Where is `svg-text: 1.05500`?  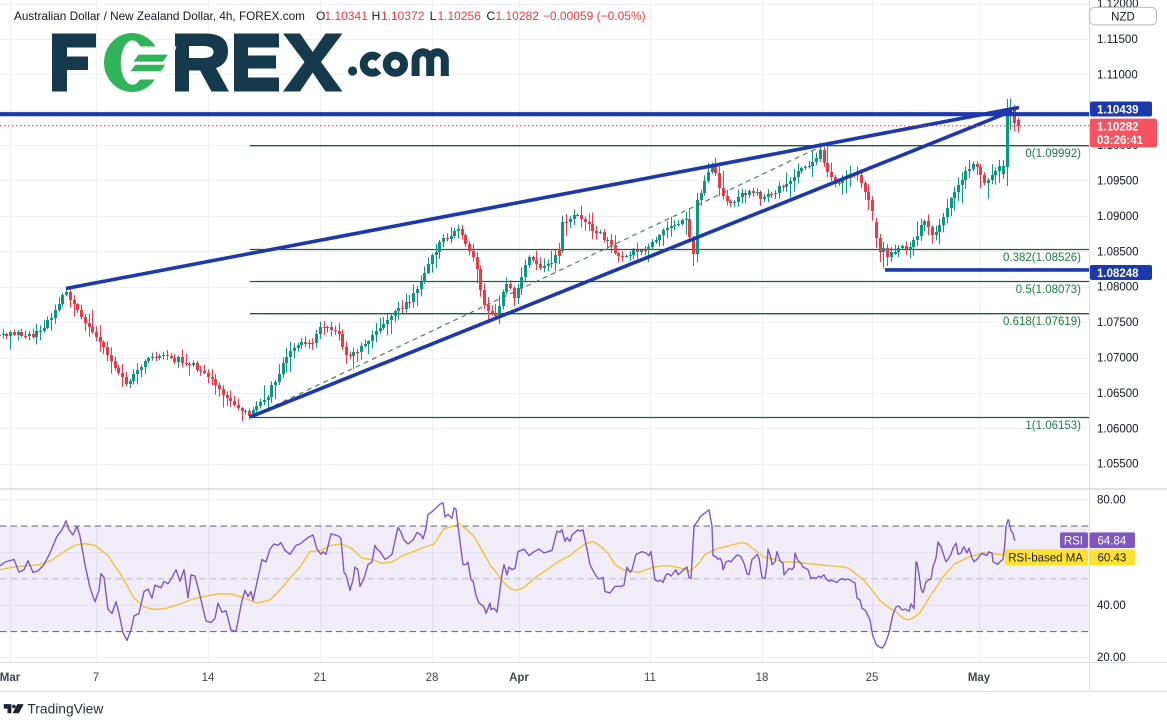 svg-text: 1.05500 is located at coordinates (1118, 465).